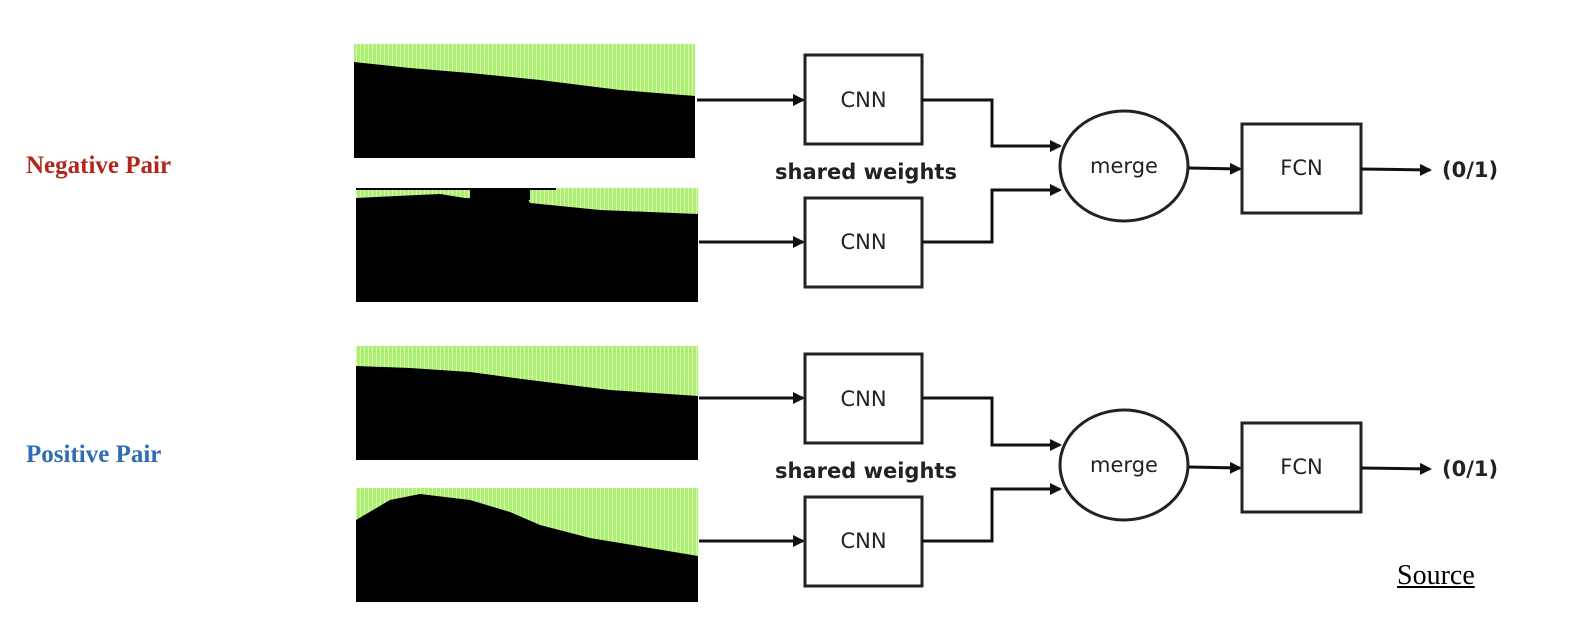  I want to click on cnn-box-positive-bottom, so click(863, 541).